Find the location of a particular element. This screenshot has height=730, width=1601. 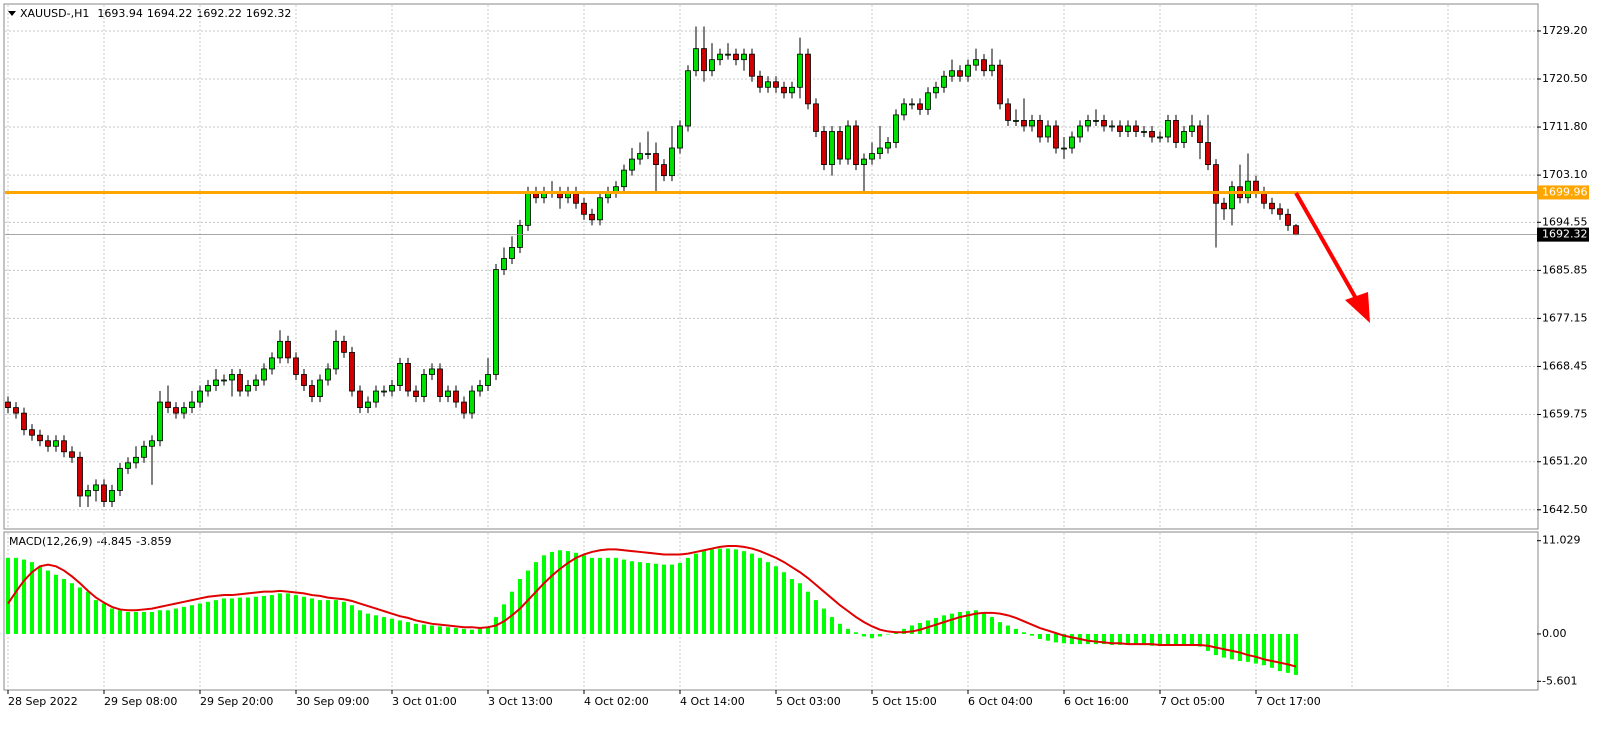

menu-triangle is located at coordinates (12, 13).